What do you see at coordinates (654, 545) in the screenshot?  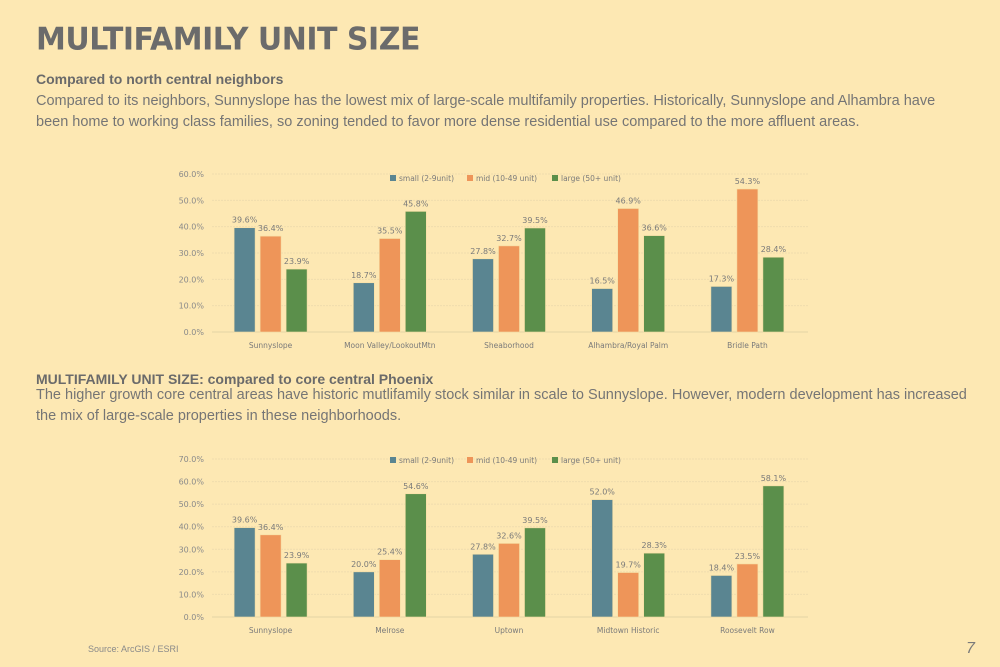 I see `data-label: 28.3%` at bounding box center [654, 545].